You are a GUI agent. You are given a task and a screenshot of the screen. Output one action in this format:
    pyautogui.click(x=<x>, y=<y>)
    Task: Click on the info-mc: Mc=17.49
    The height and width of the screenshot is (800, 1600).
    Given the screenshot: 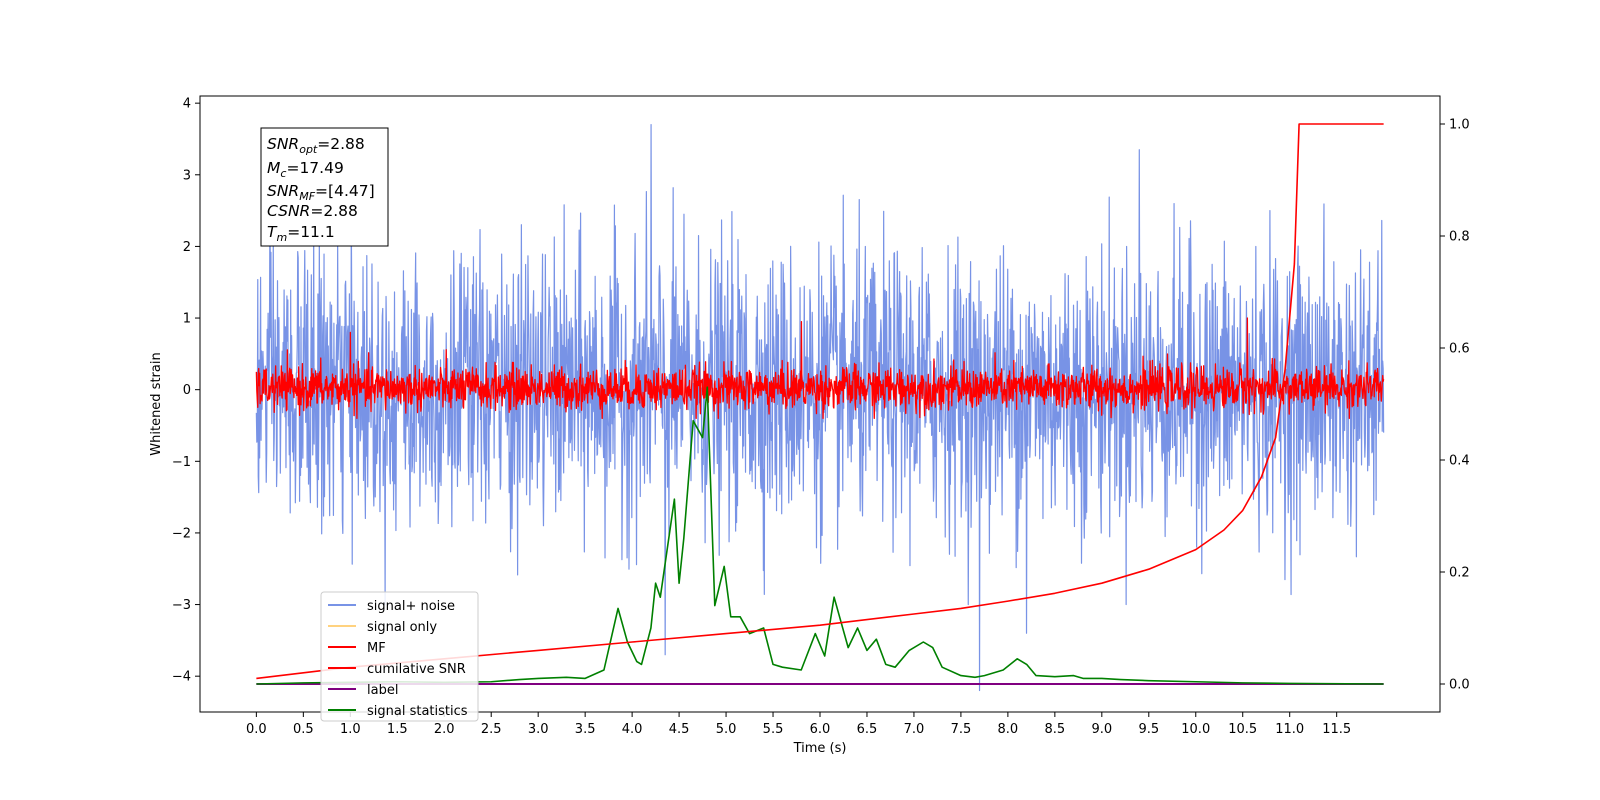 What is the action you would take?
    pyautogui.click(x=305, y=169)
    